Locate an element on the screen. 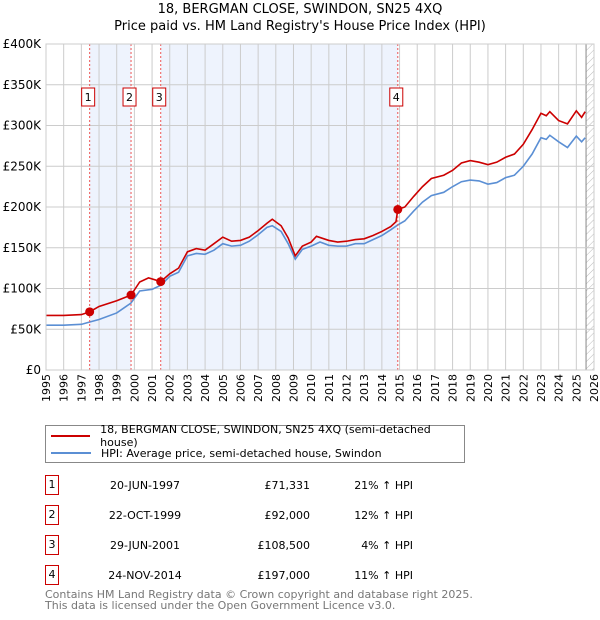 The image size is (600, 620). y-tick-label: £50K is located at coordinates (26, 329).